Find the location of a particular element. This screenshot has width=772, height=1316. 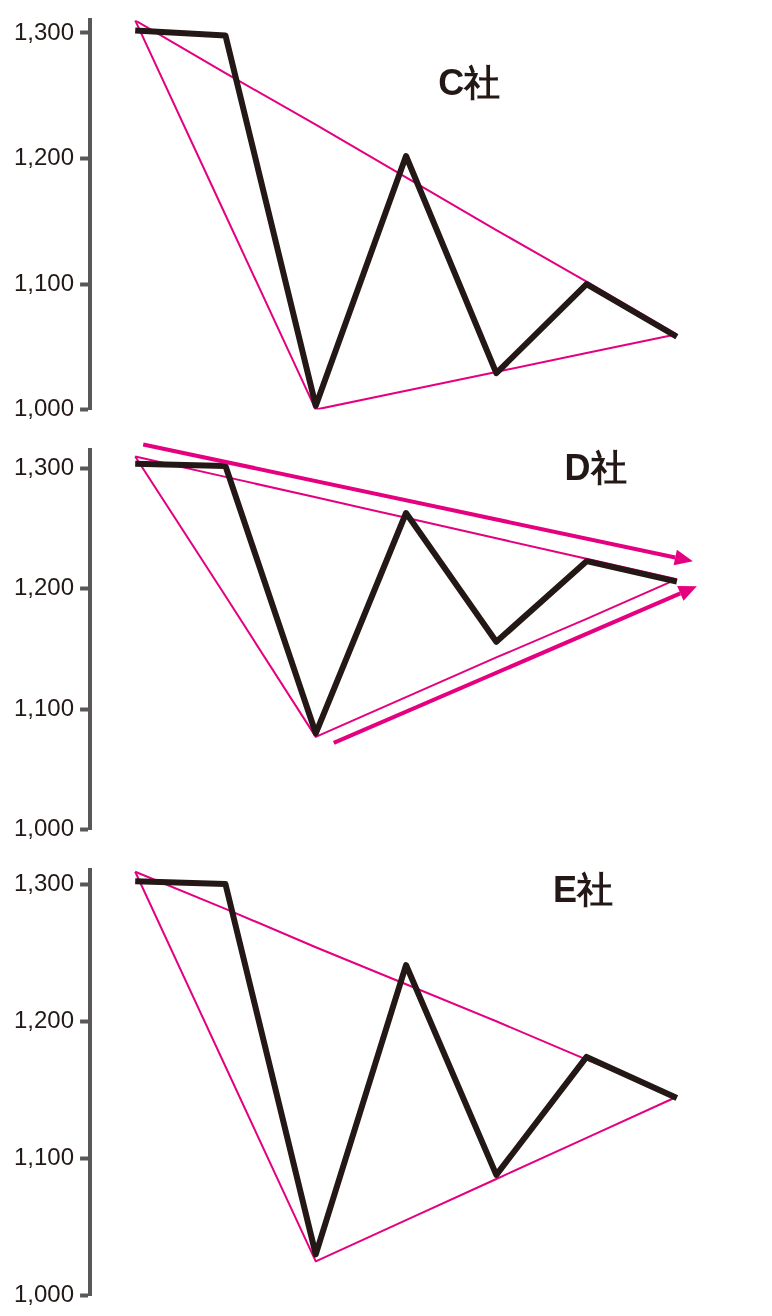

text: C社 is located at coordinates (469, 83).